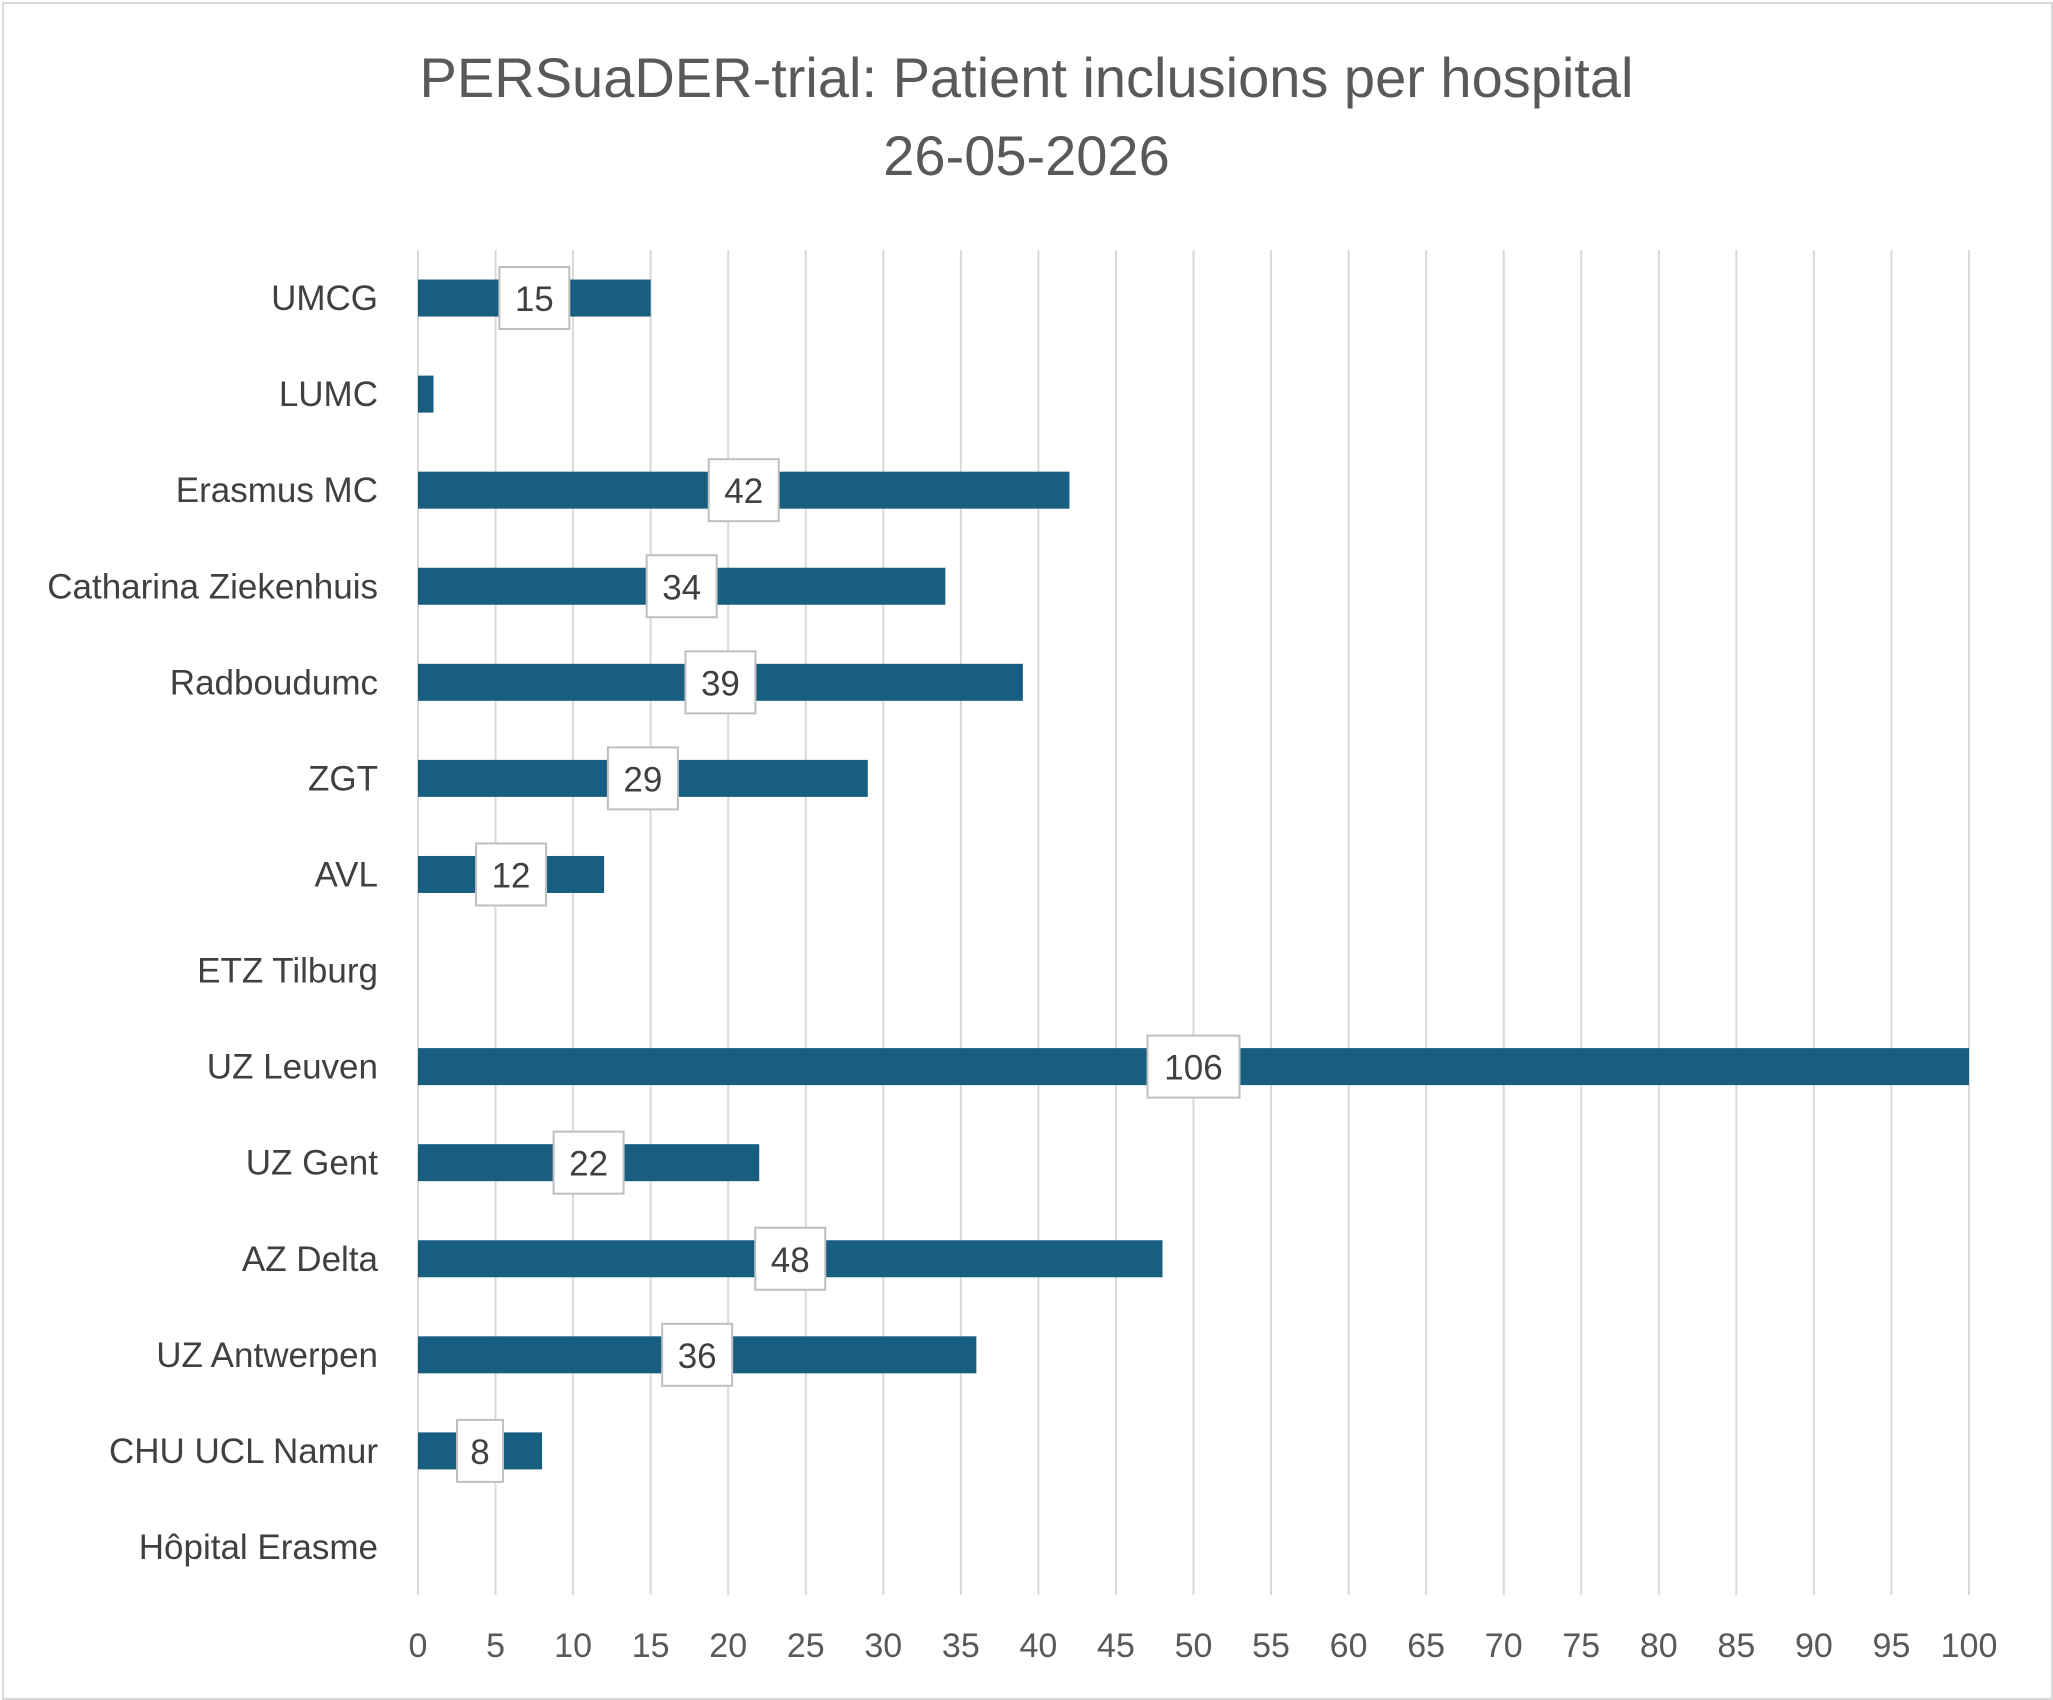 This screenshot has width=2053, height=1700. What do you see at coordinates (651, 1646) in the screenshot?
I see `x-tick-label: 15` at bounding box center [651, 1646].